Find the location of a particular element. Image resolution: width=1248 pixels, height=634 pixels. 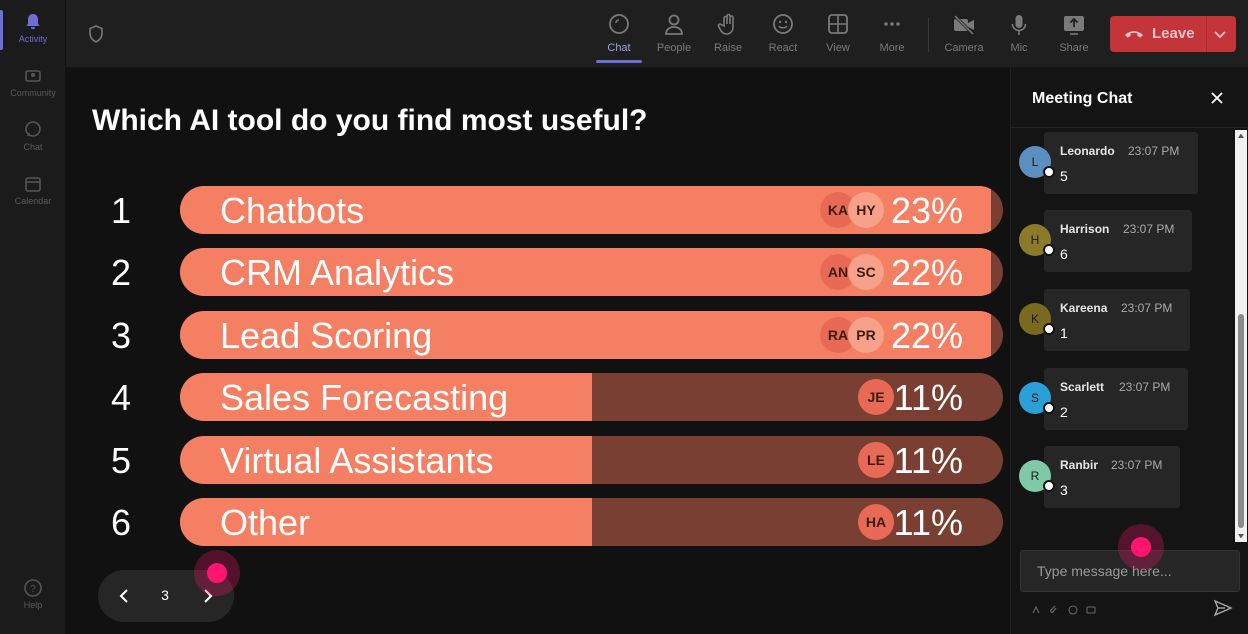

poll-option-rank: 1 is located at coordinates (121, 210).